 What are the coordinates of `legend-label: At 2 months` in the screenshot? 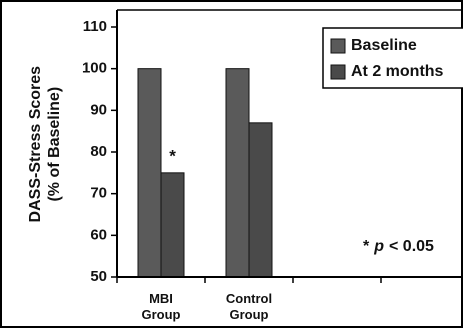 It's located at (397, 71).